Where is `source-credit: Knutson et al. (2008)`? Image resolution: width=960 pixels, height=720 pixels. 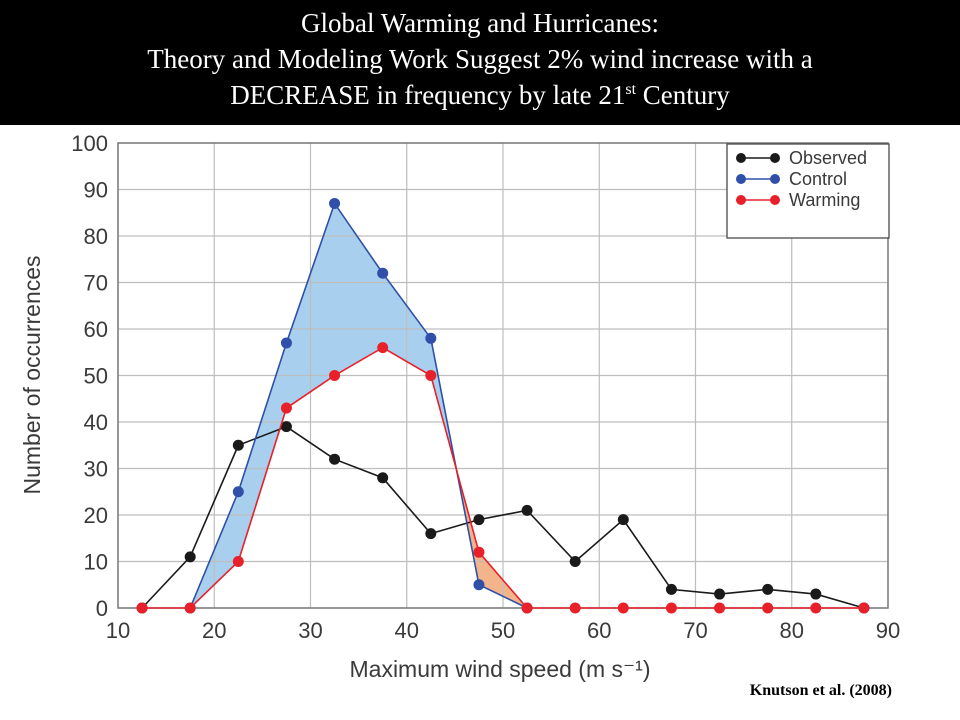
source-credit: Knutson et al. (2008) is located at coordinates (820, 690).